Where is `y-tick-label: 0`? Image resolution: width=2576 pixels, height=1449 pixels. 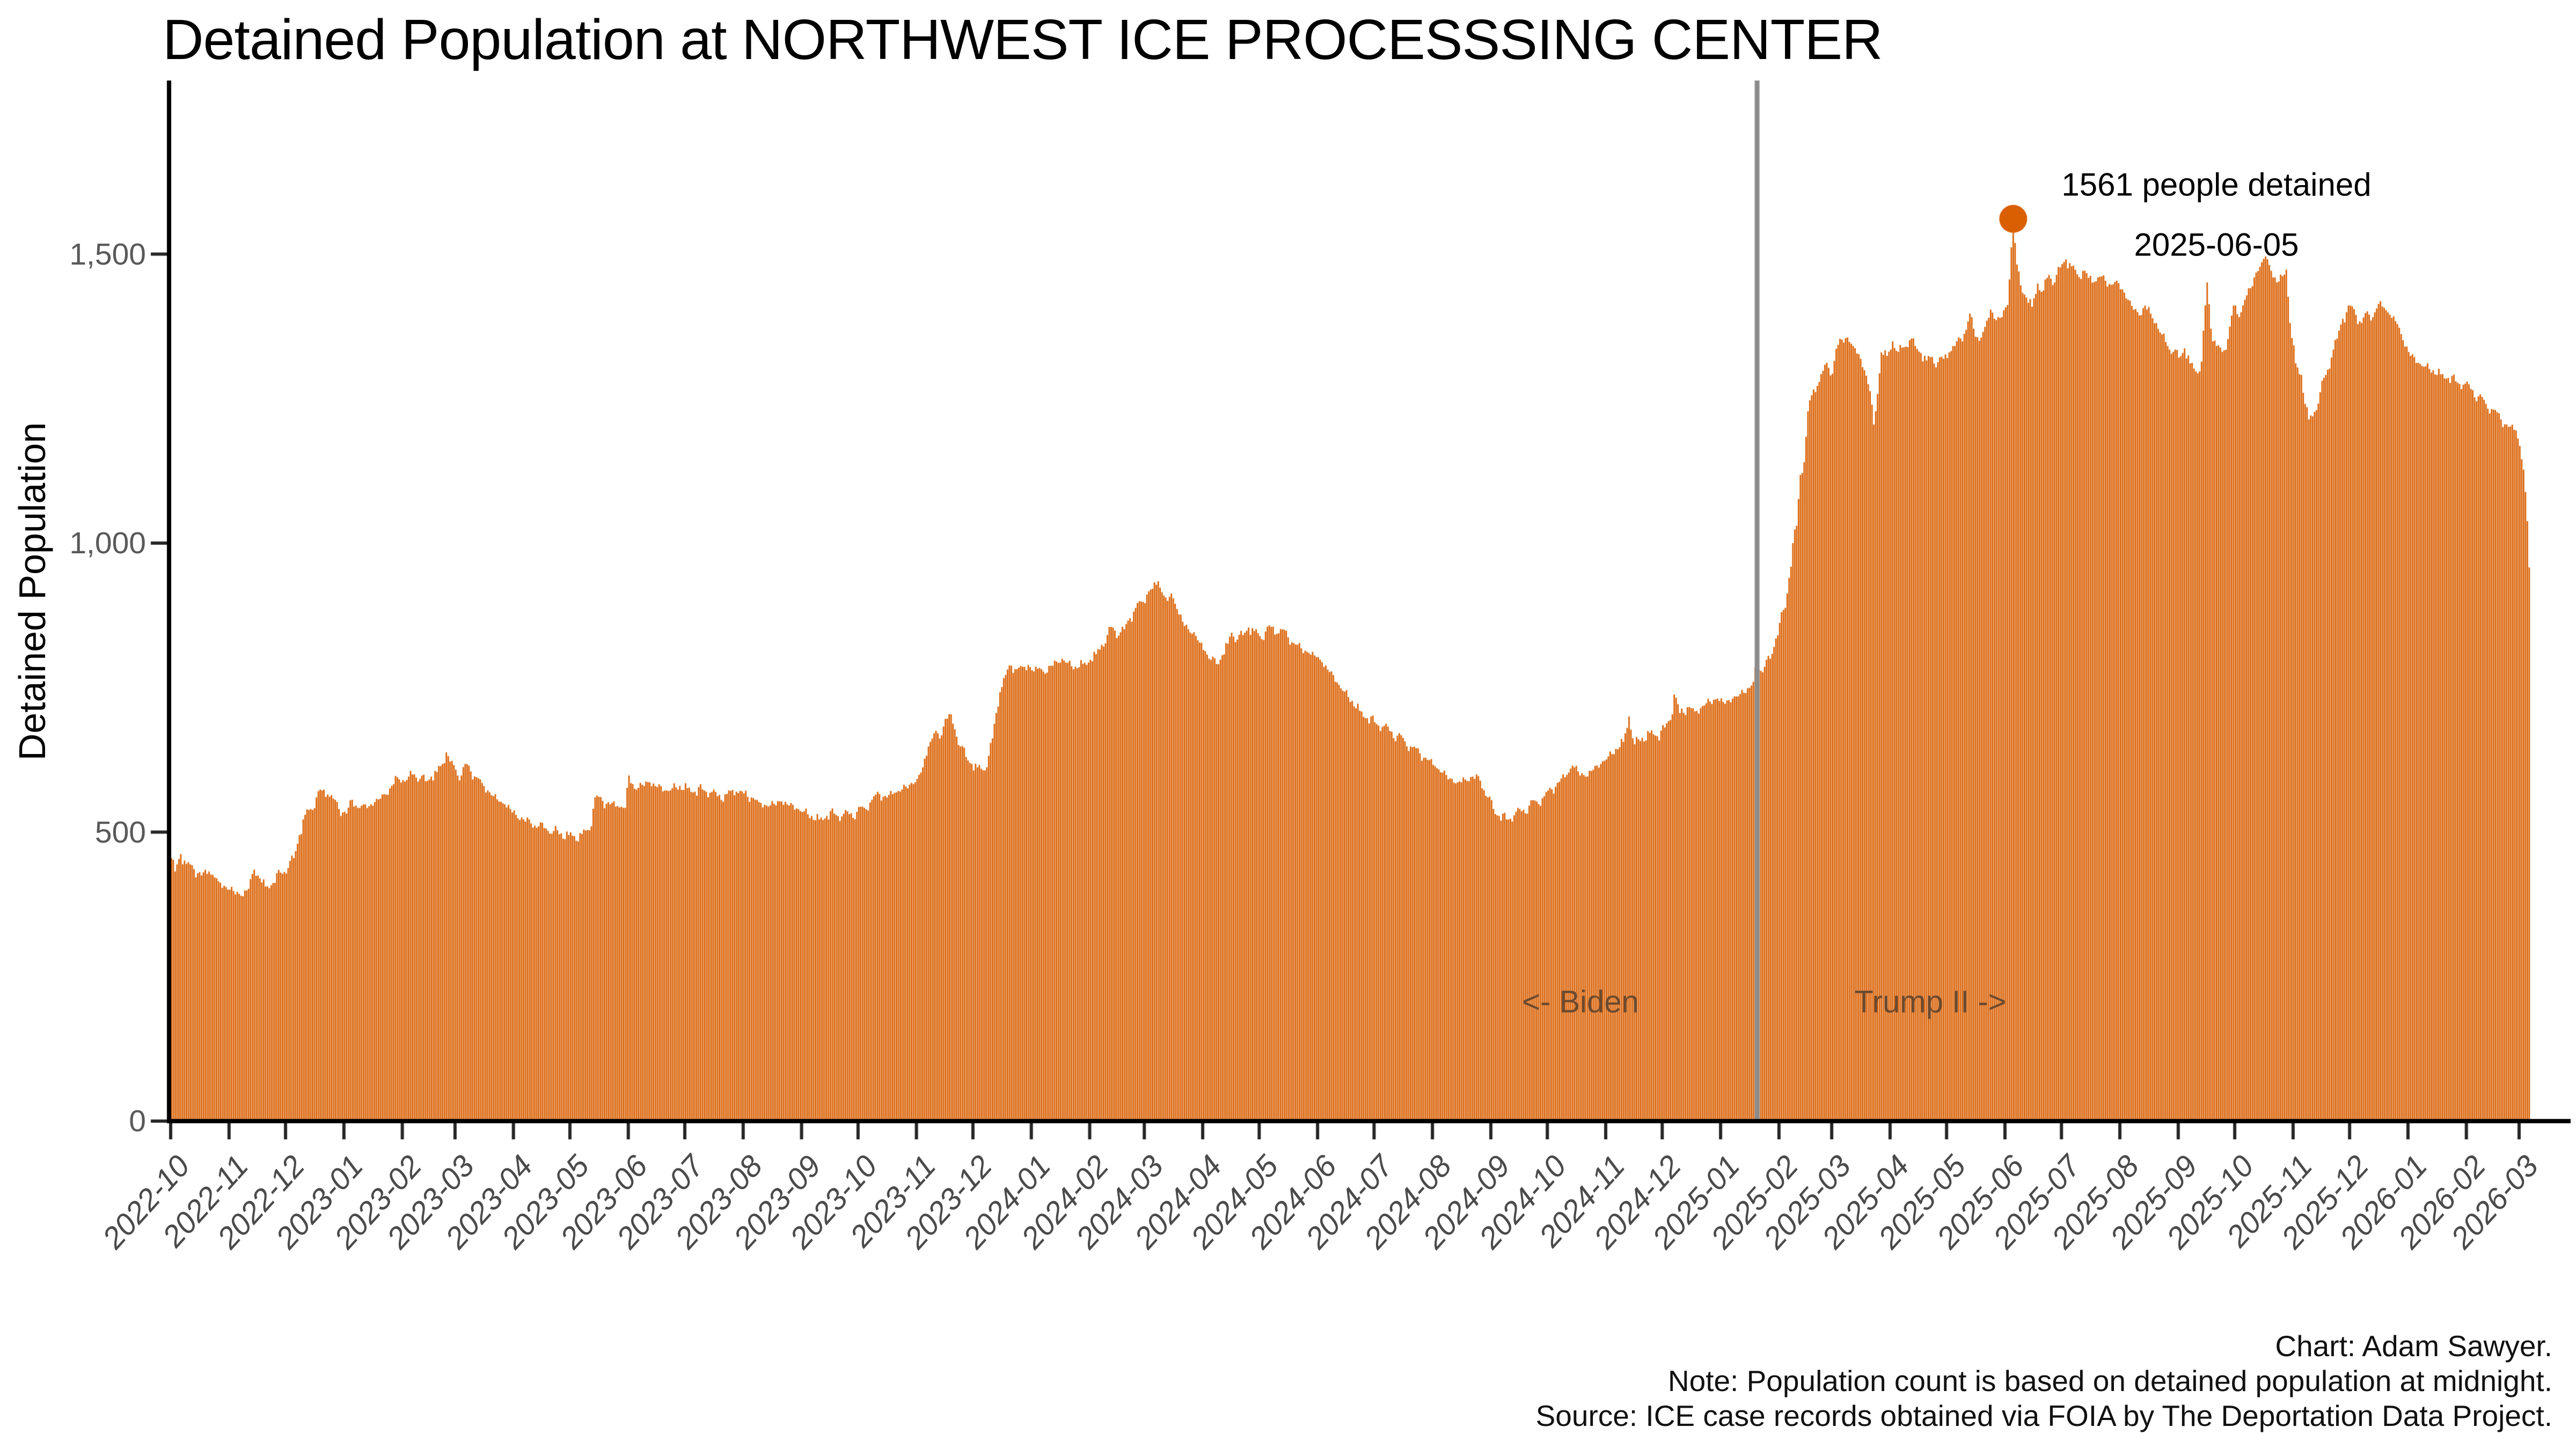
y-tick-label: 0 is located at coordinates (137, 1121).